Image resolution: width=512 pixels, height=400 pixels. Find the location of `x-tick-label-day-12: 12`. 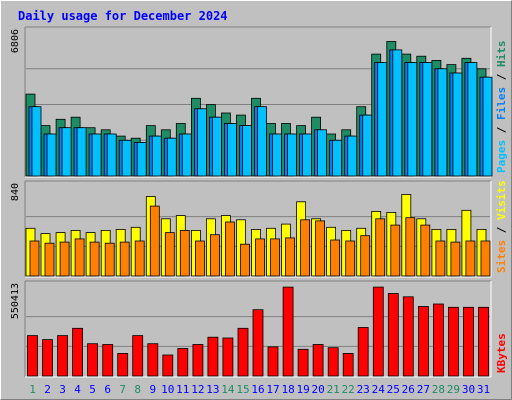

x-tick-label-day-12: 12 is located at coordinates (197, 389).